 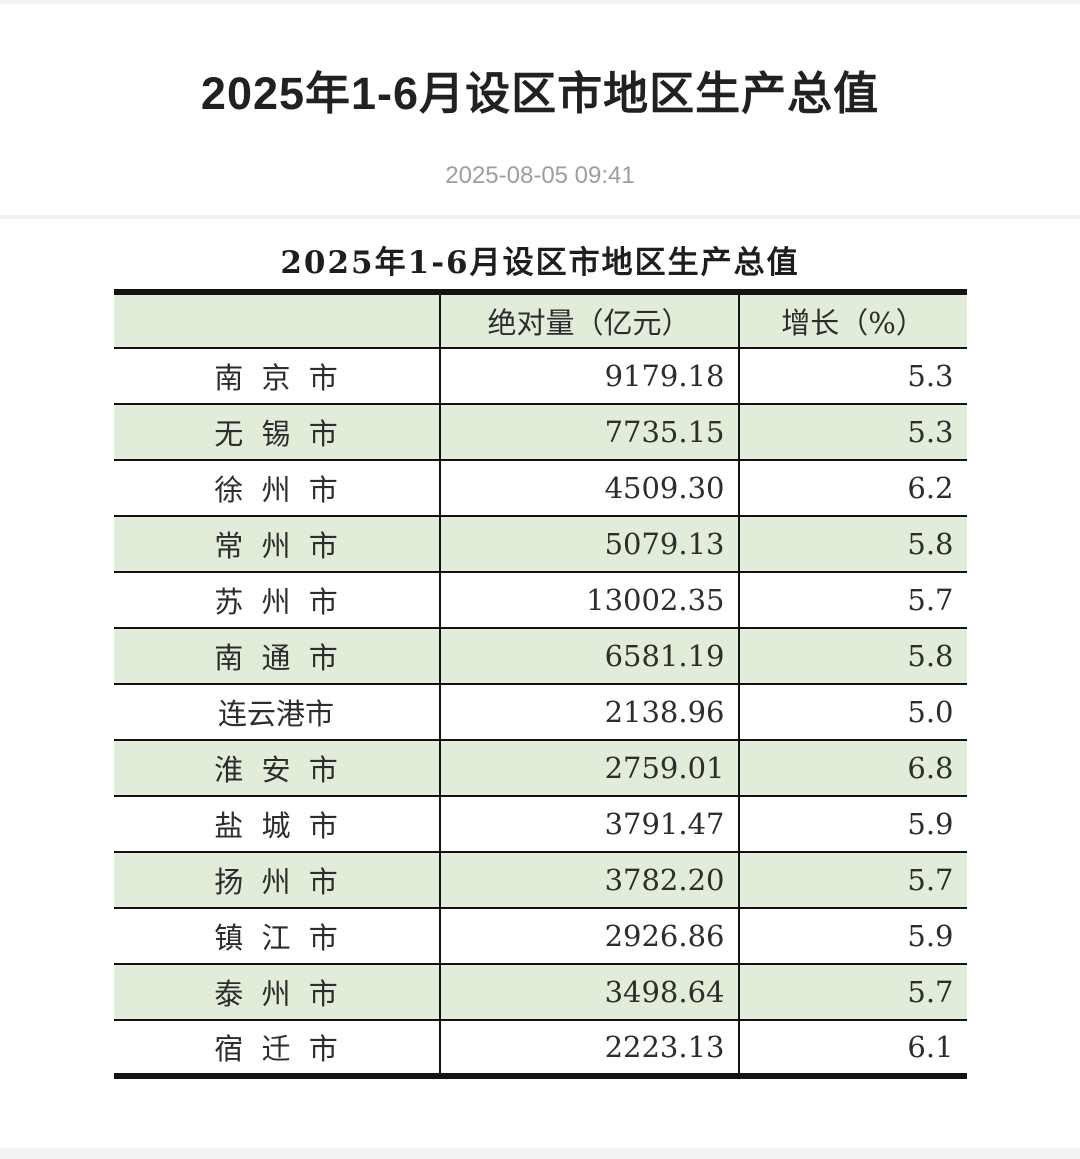 I want to click on table-row: 南 京 市 9179.18 5.3, so click(x=540, y=376).